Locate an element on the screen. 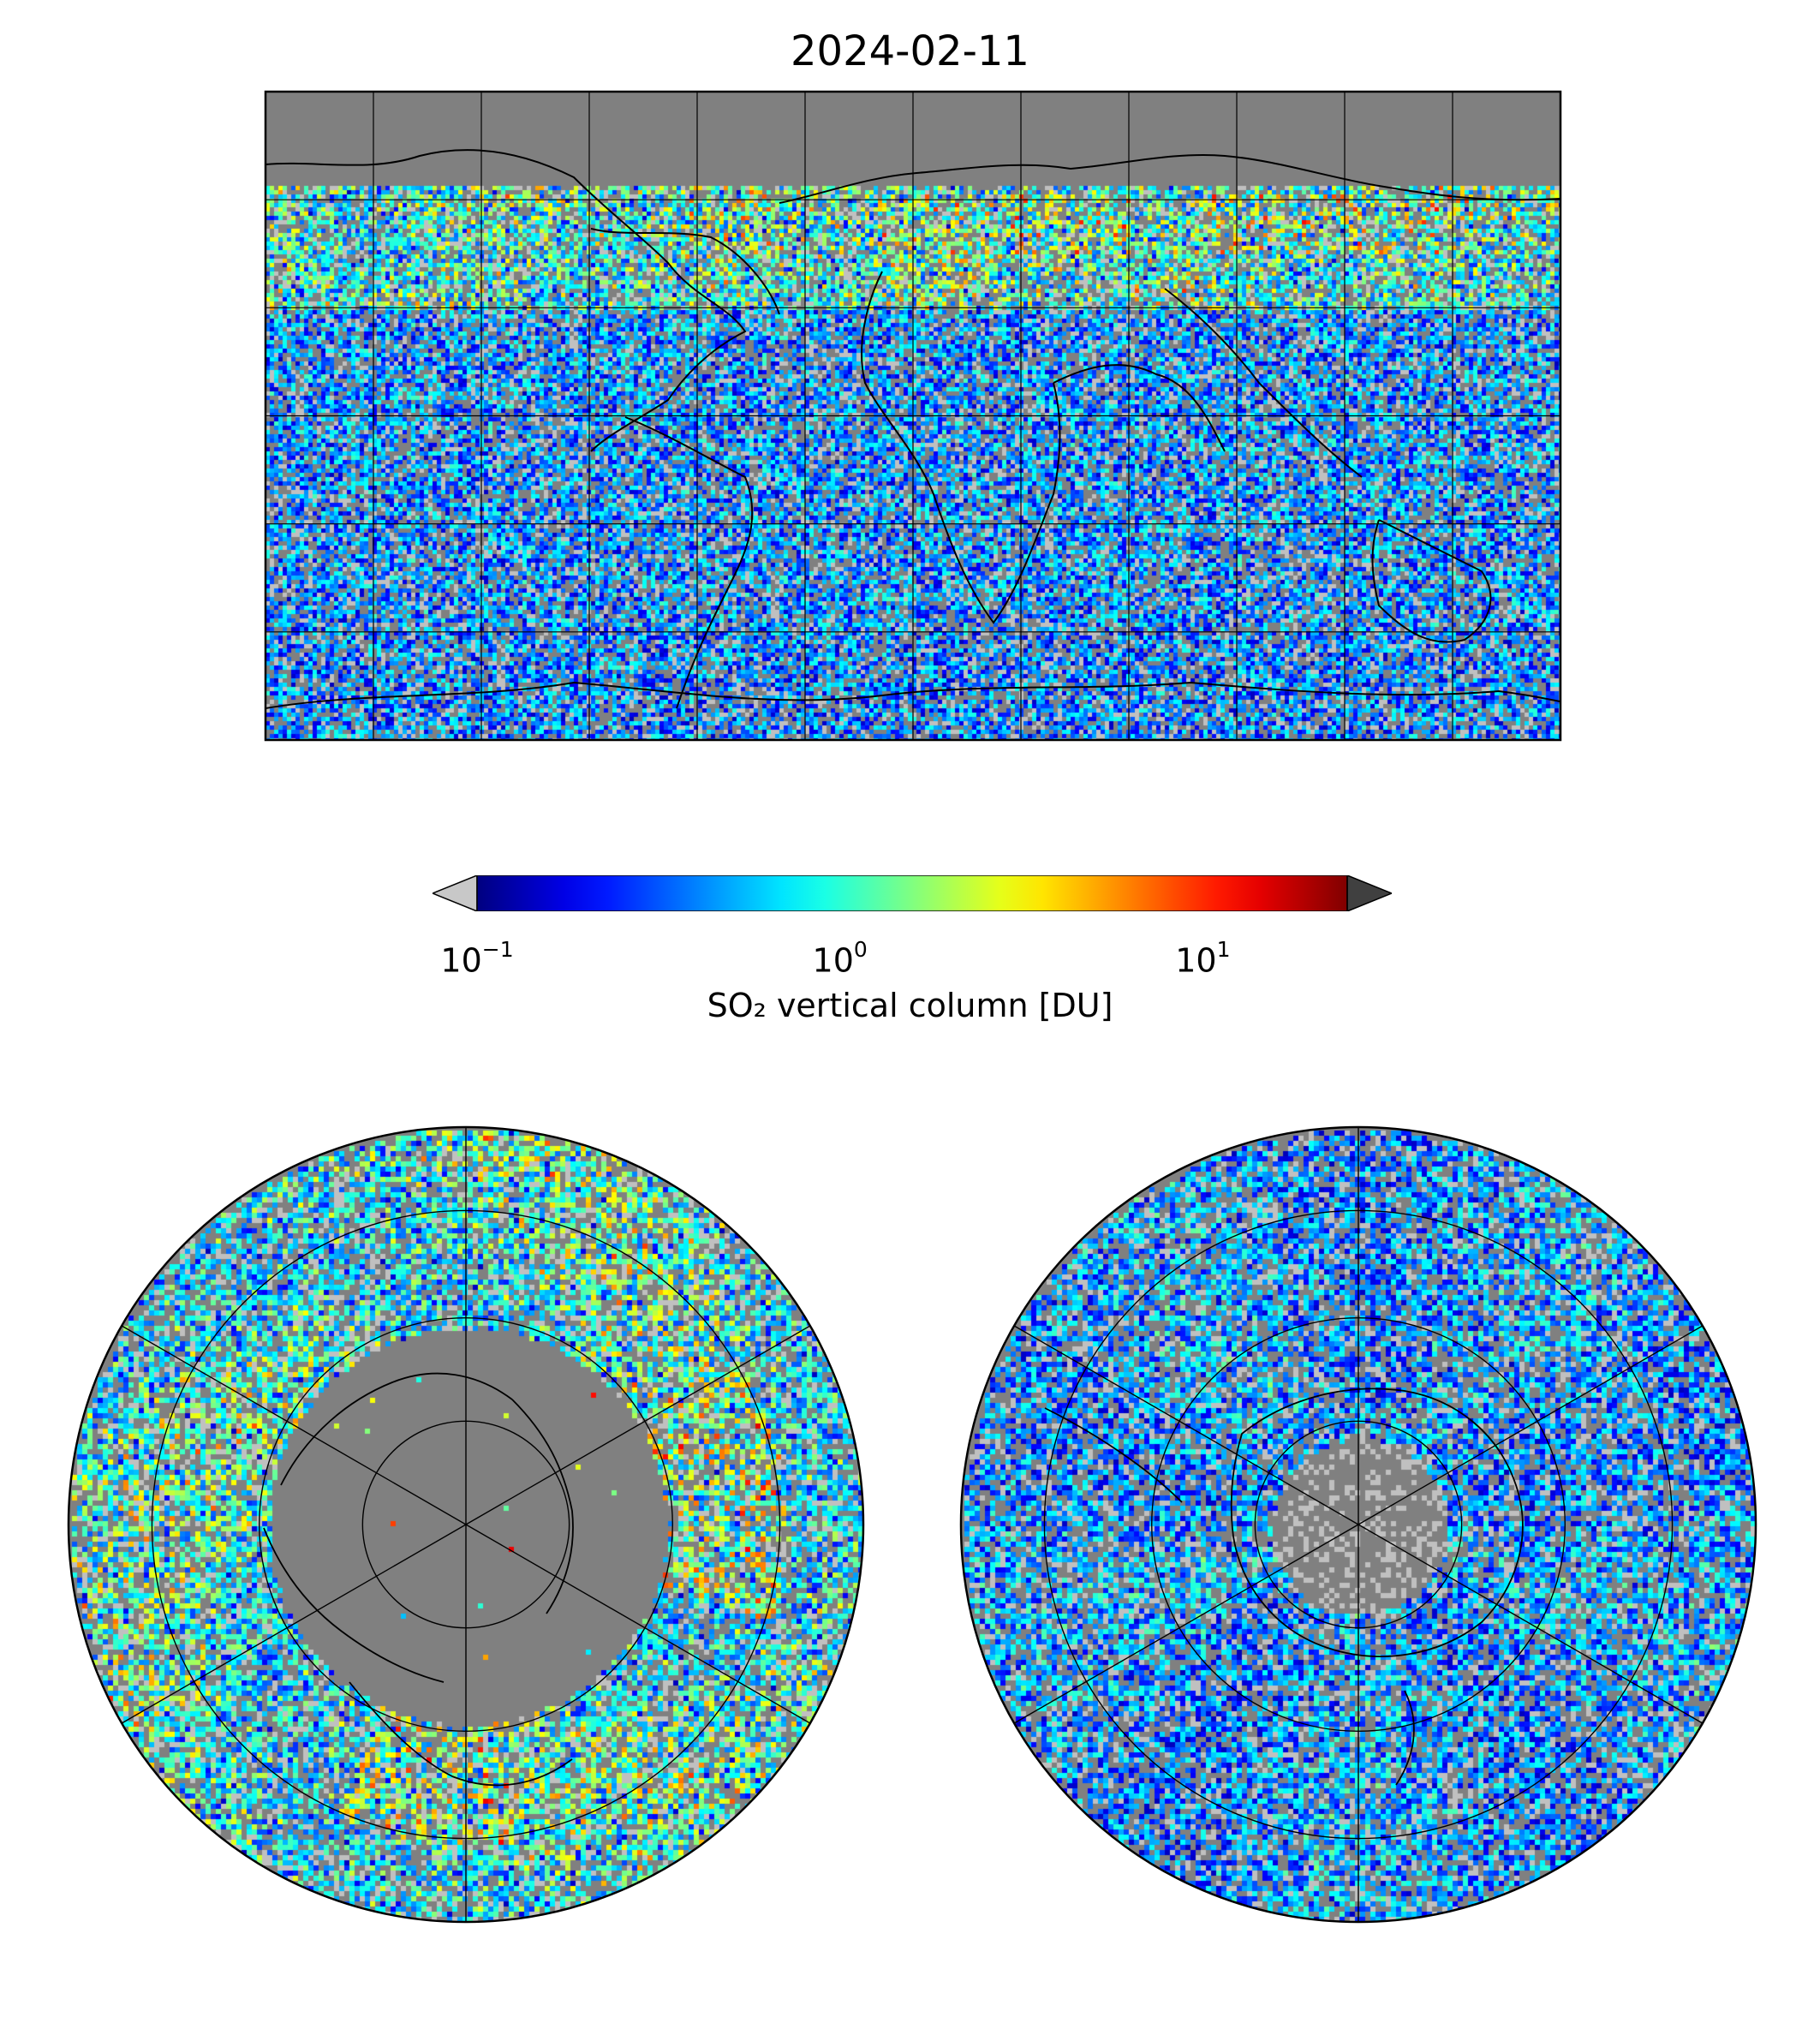  colorbar-extend-high is located at coordinates (1369, 893).